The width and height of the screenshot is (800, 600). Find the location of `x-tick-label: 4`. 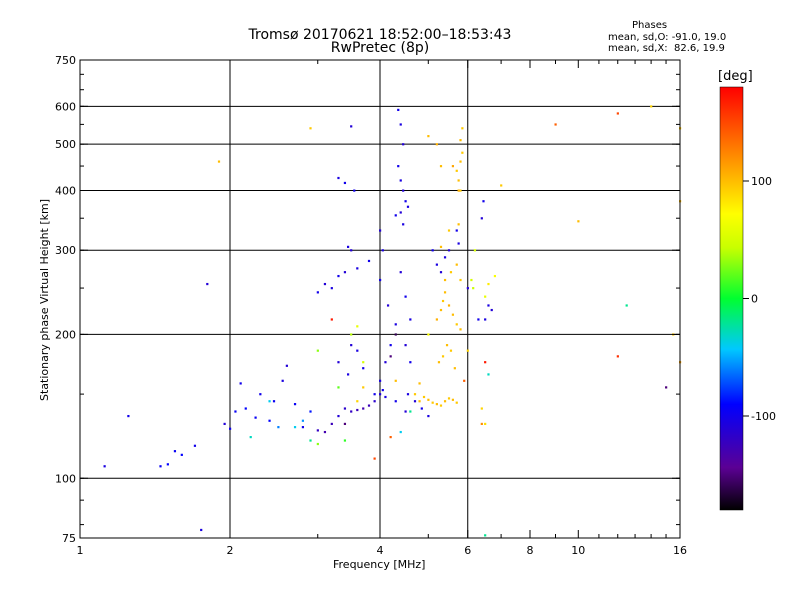

x-tick-label: 4 is located at coordinates (380, 550).